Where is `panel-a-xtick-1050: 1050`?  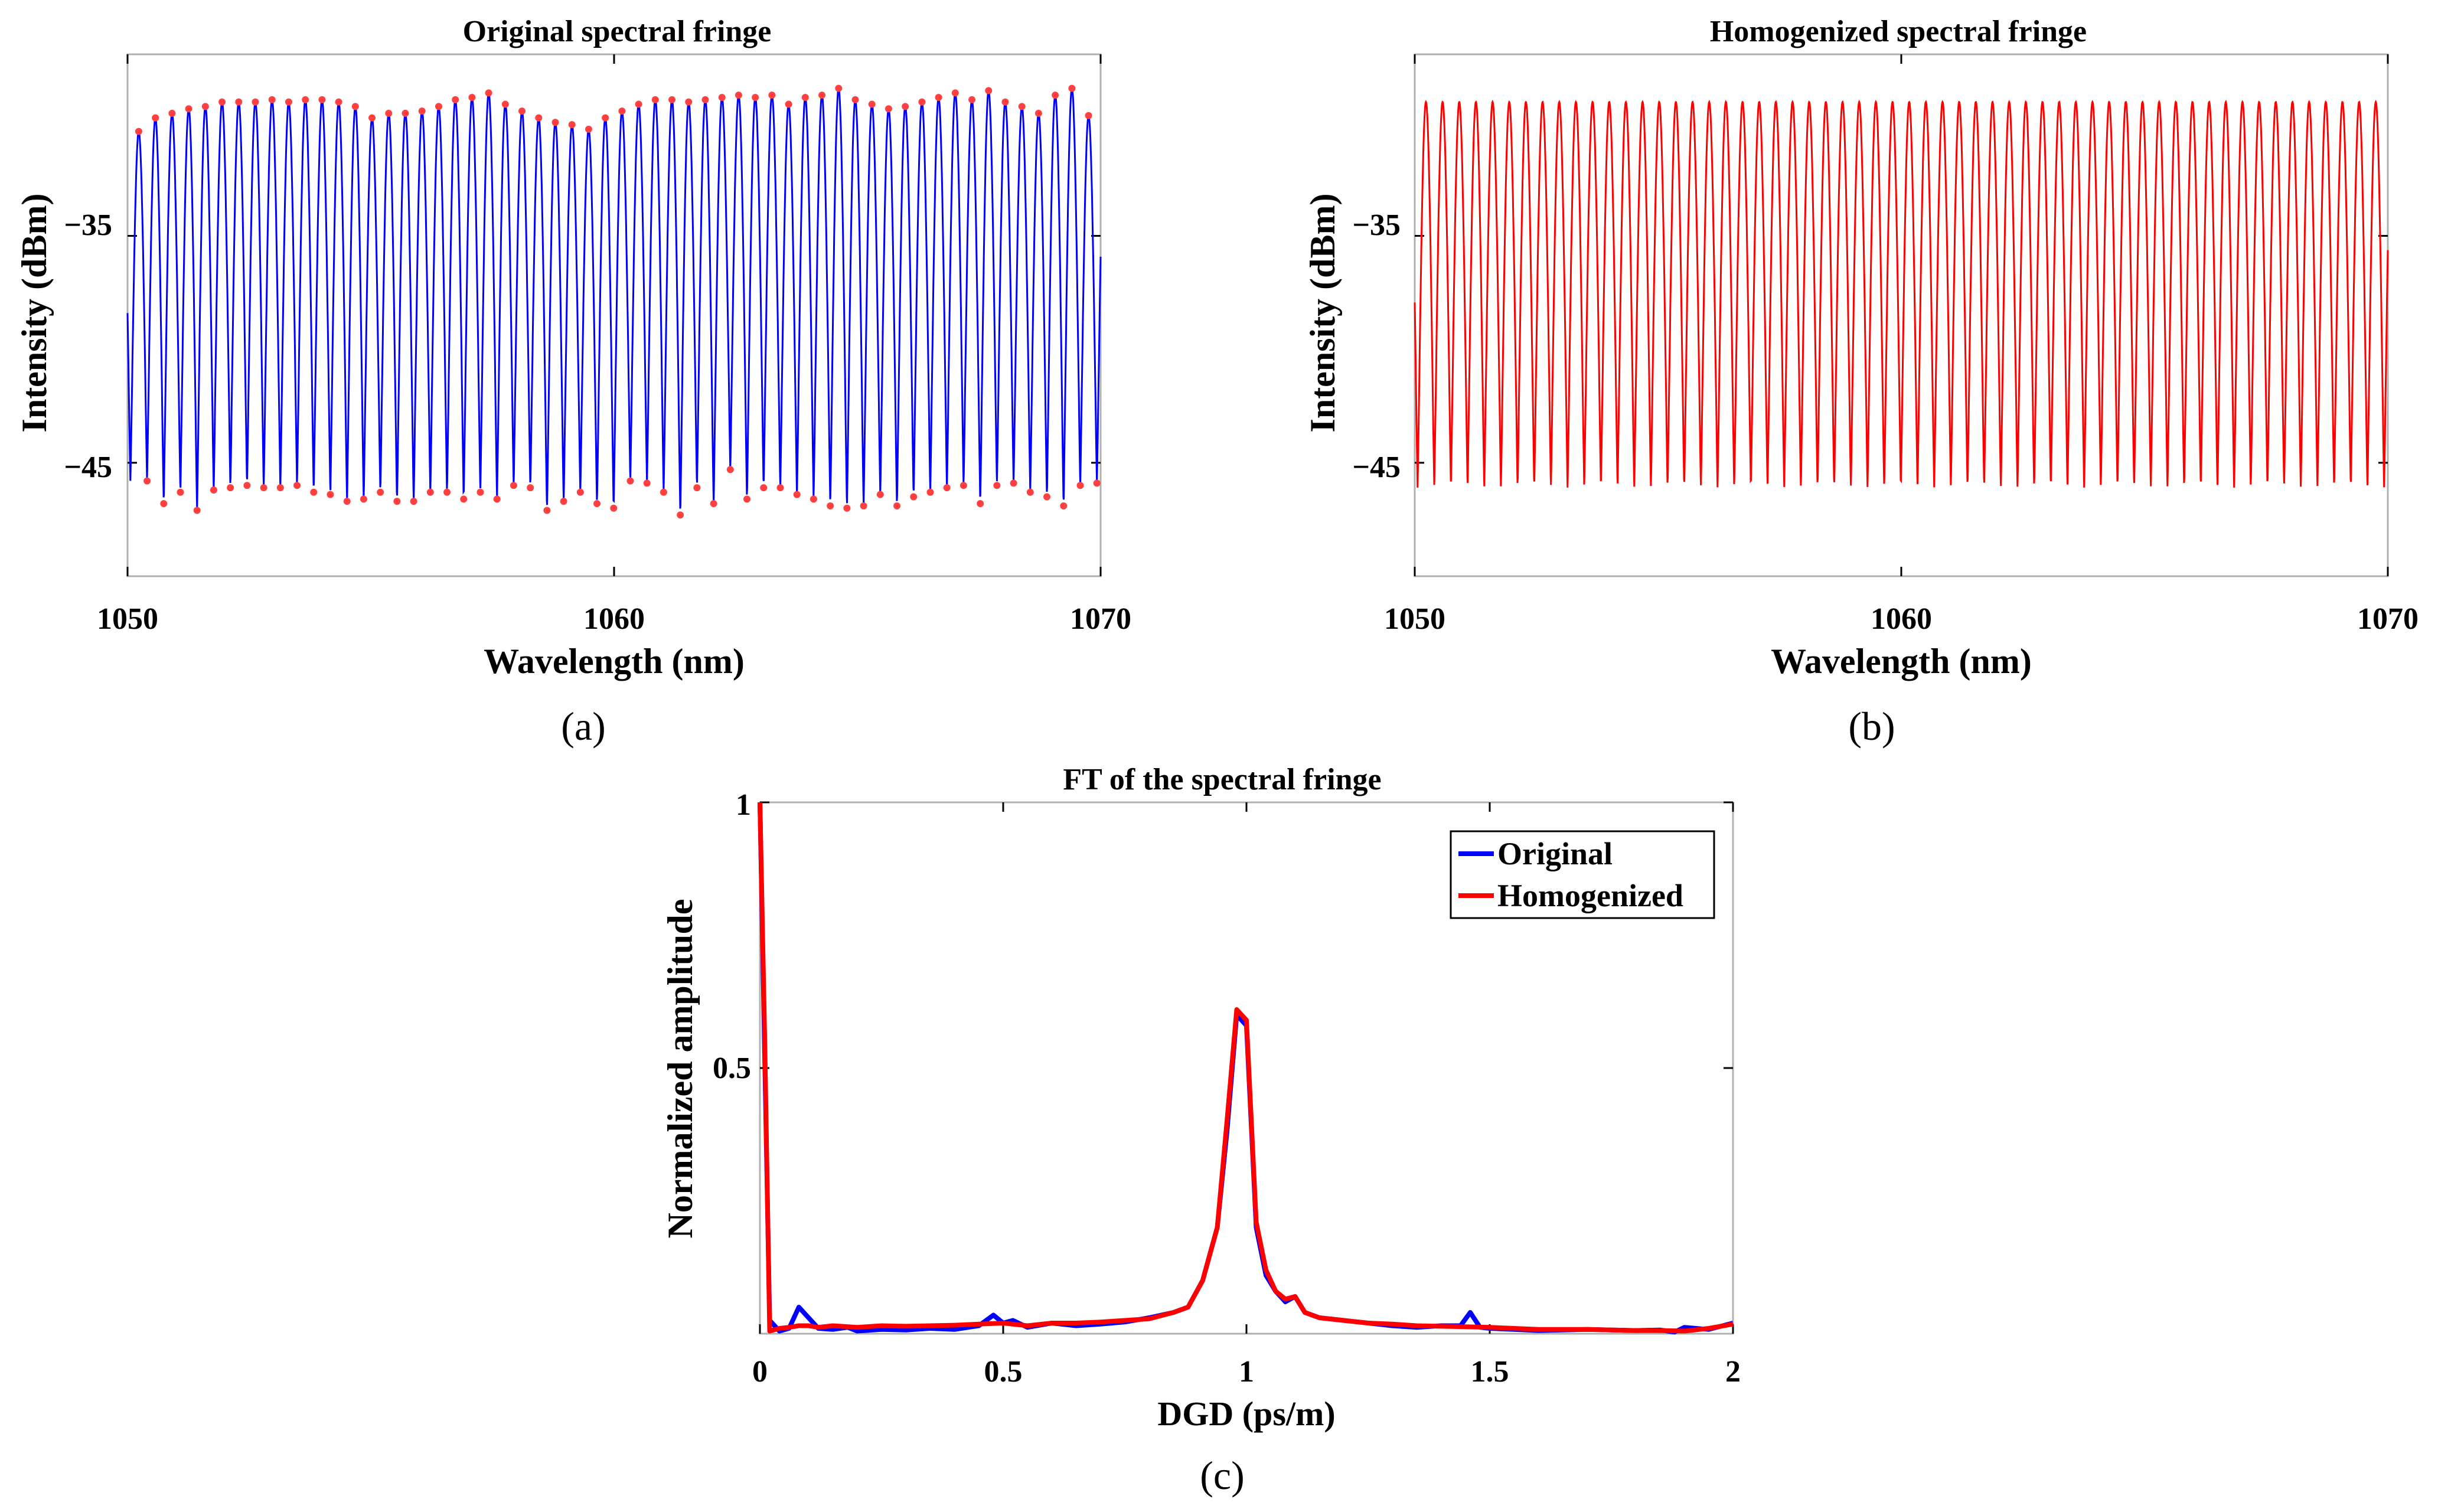
panel-a-xtick-1050: 1050 is located at coordinates (127, 619).